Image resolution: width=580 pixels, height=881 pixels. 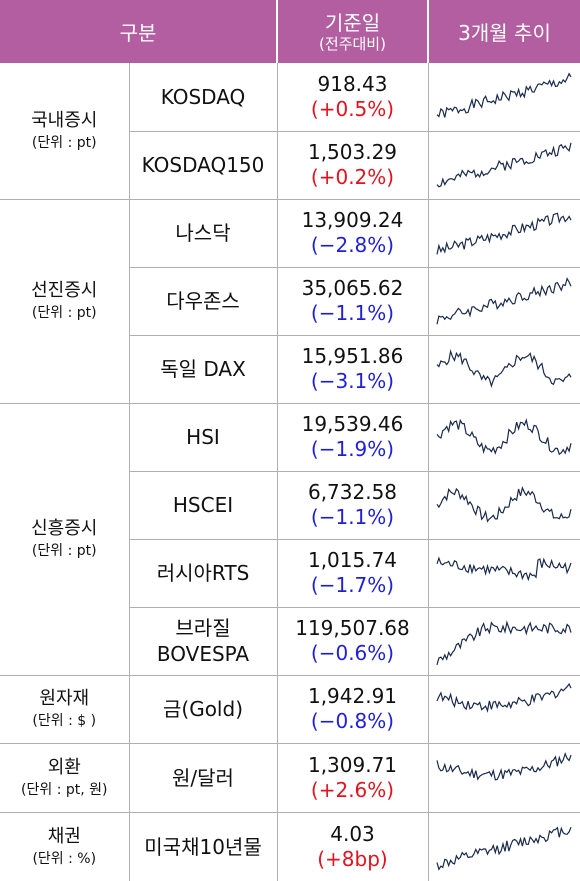 I want to click on value-cell: 1,015.74 (−1.7%), so click(x=352, y=572).